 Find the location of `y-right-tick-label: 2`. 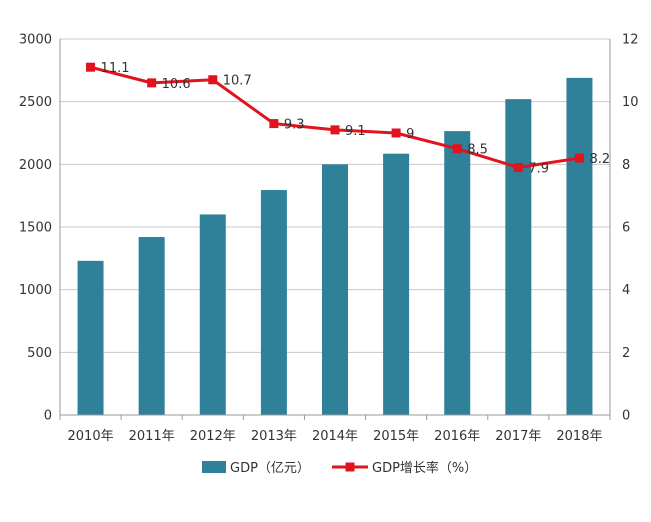

y-right-tick-label: 2 is located at coordinates (626, 353).